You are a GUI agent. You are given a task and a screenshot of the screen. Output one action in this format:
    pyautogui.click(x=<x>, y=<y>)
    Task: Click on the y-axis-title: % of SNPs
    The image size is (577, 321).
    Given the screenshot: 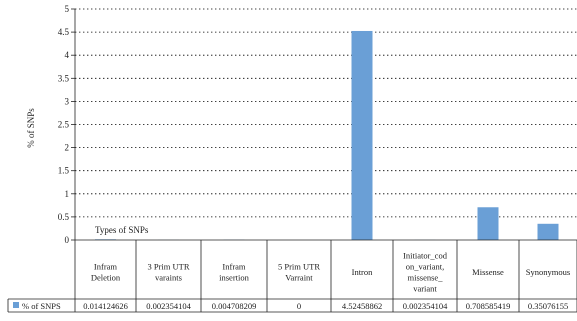 What is the action you would take?
    pyautogui.click(x=31, y=128)
    